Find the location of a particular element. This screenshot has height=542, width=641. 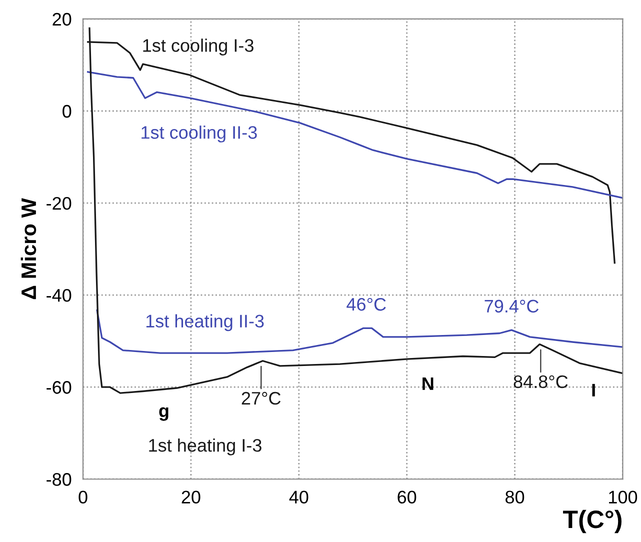

annotation: 84.8°C is located at coordinates (541, 381).